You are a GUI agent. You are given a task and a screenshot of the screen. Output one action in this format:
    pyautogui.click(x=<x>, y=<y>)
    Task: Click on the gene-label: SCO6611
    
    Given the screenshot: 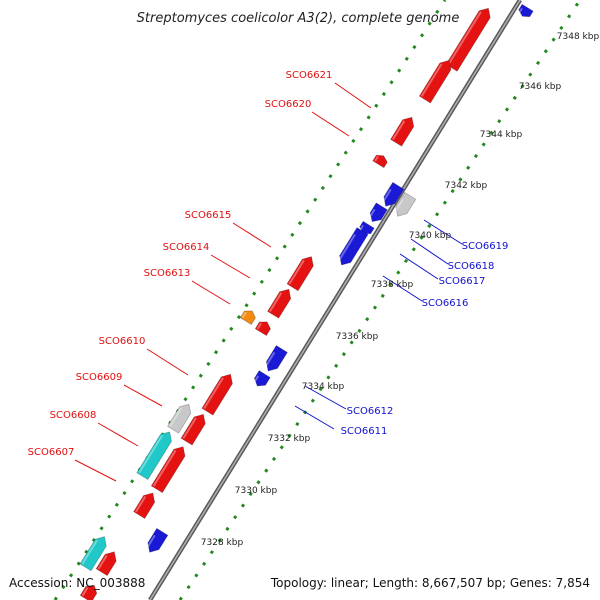 What is the action you would take?
    pyautogui.click(x=364, y=431)
    